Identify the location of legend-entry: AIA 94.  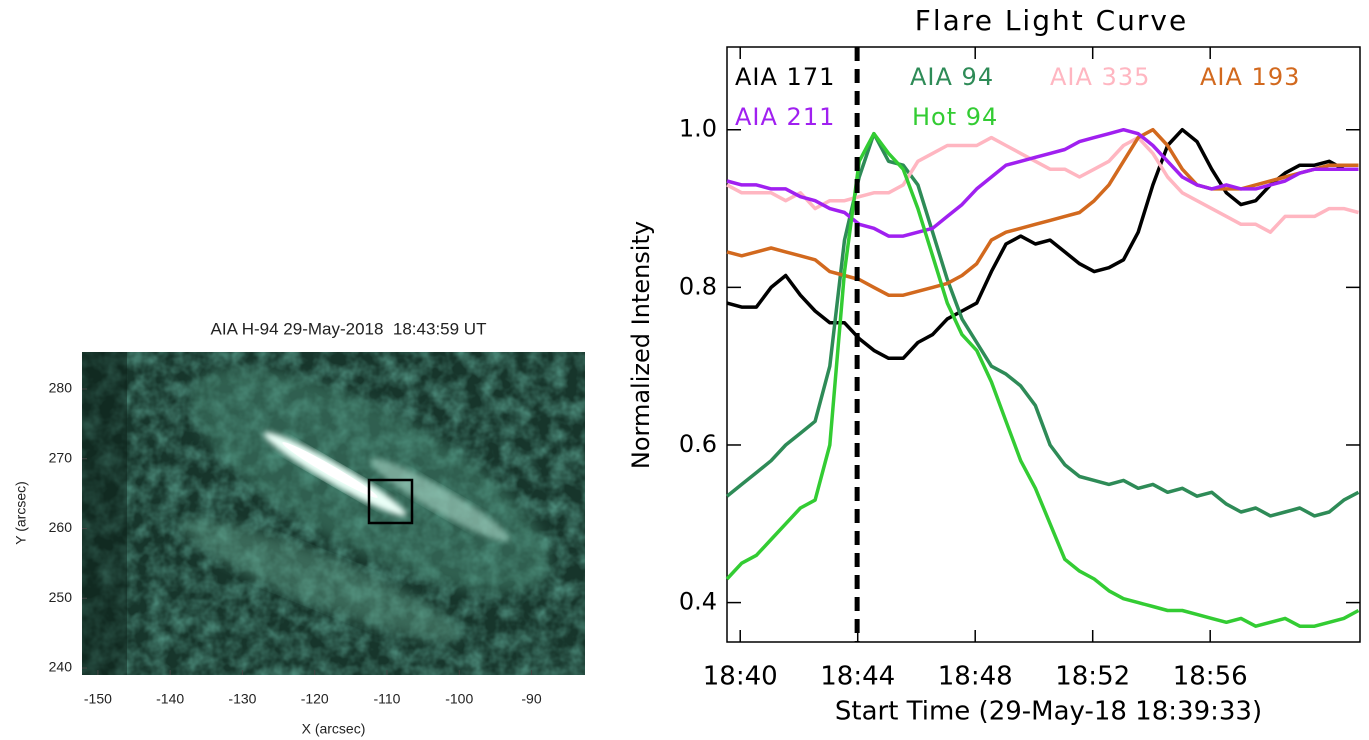
(952, 77).